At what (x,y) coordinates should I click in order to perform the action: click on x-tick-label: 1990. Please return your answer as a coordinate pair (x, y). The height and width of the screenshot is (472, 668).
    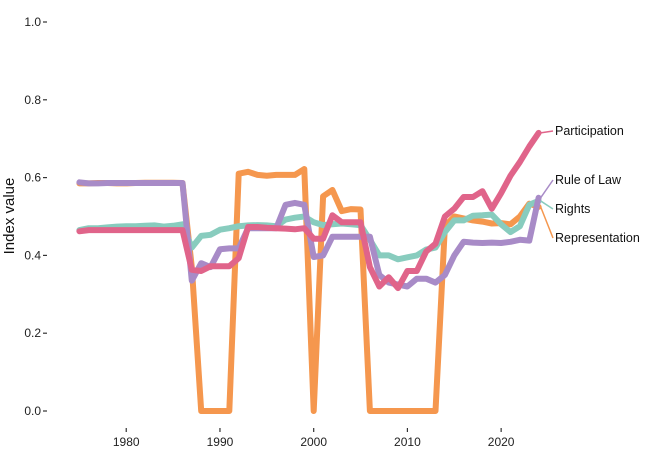
    Looking at the image, I should click on (220, 442).